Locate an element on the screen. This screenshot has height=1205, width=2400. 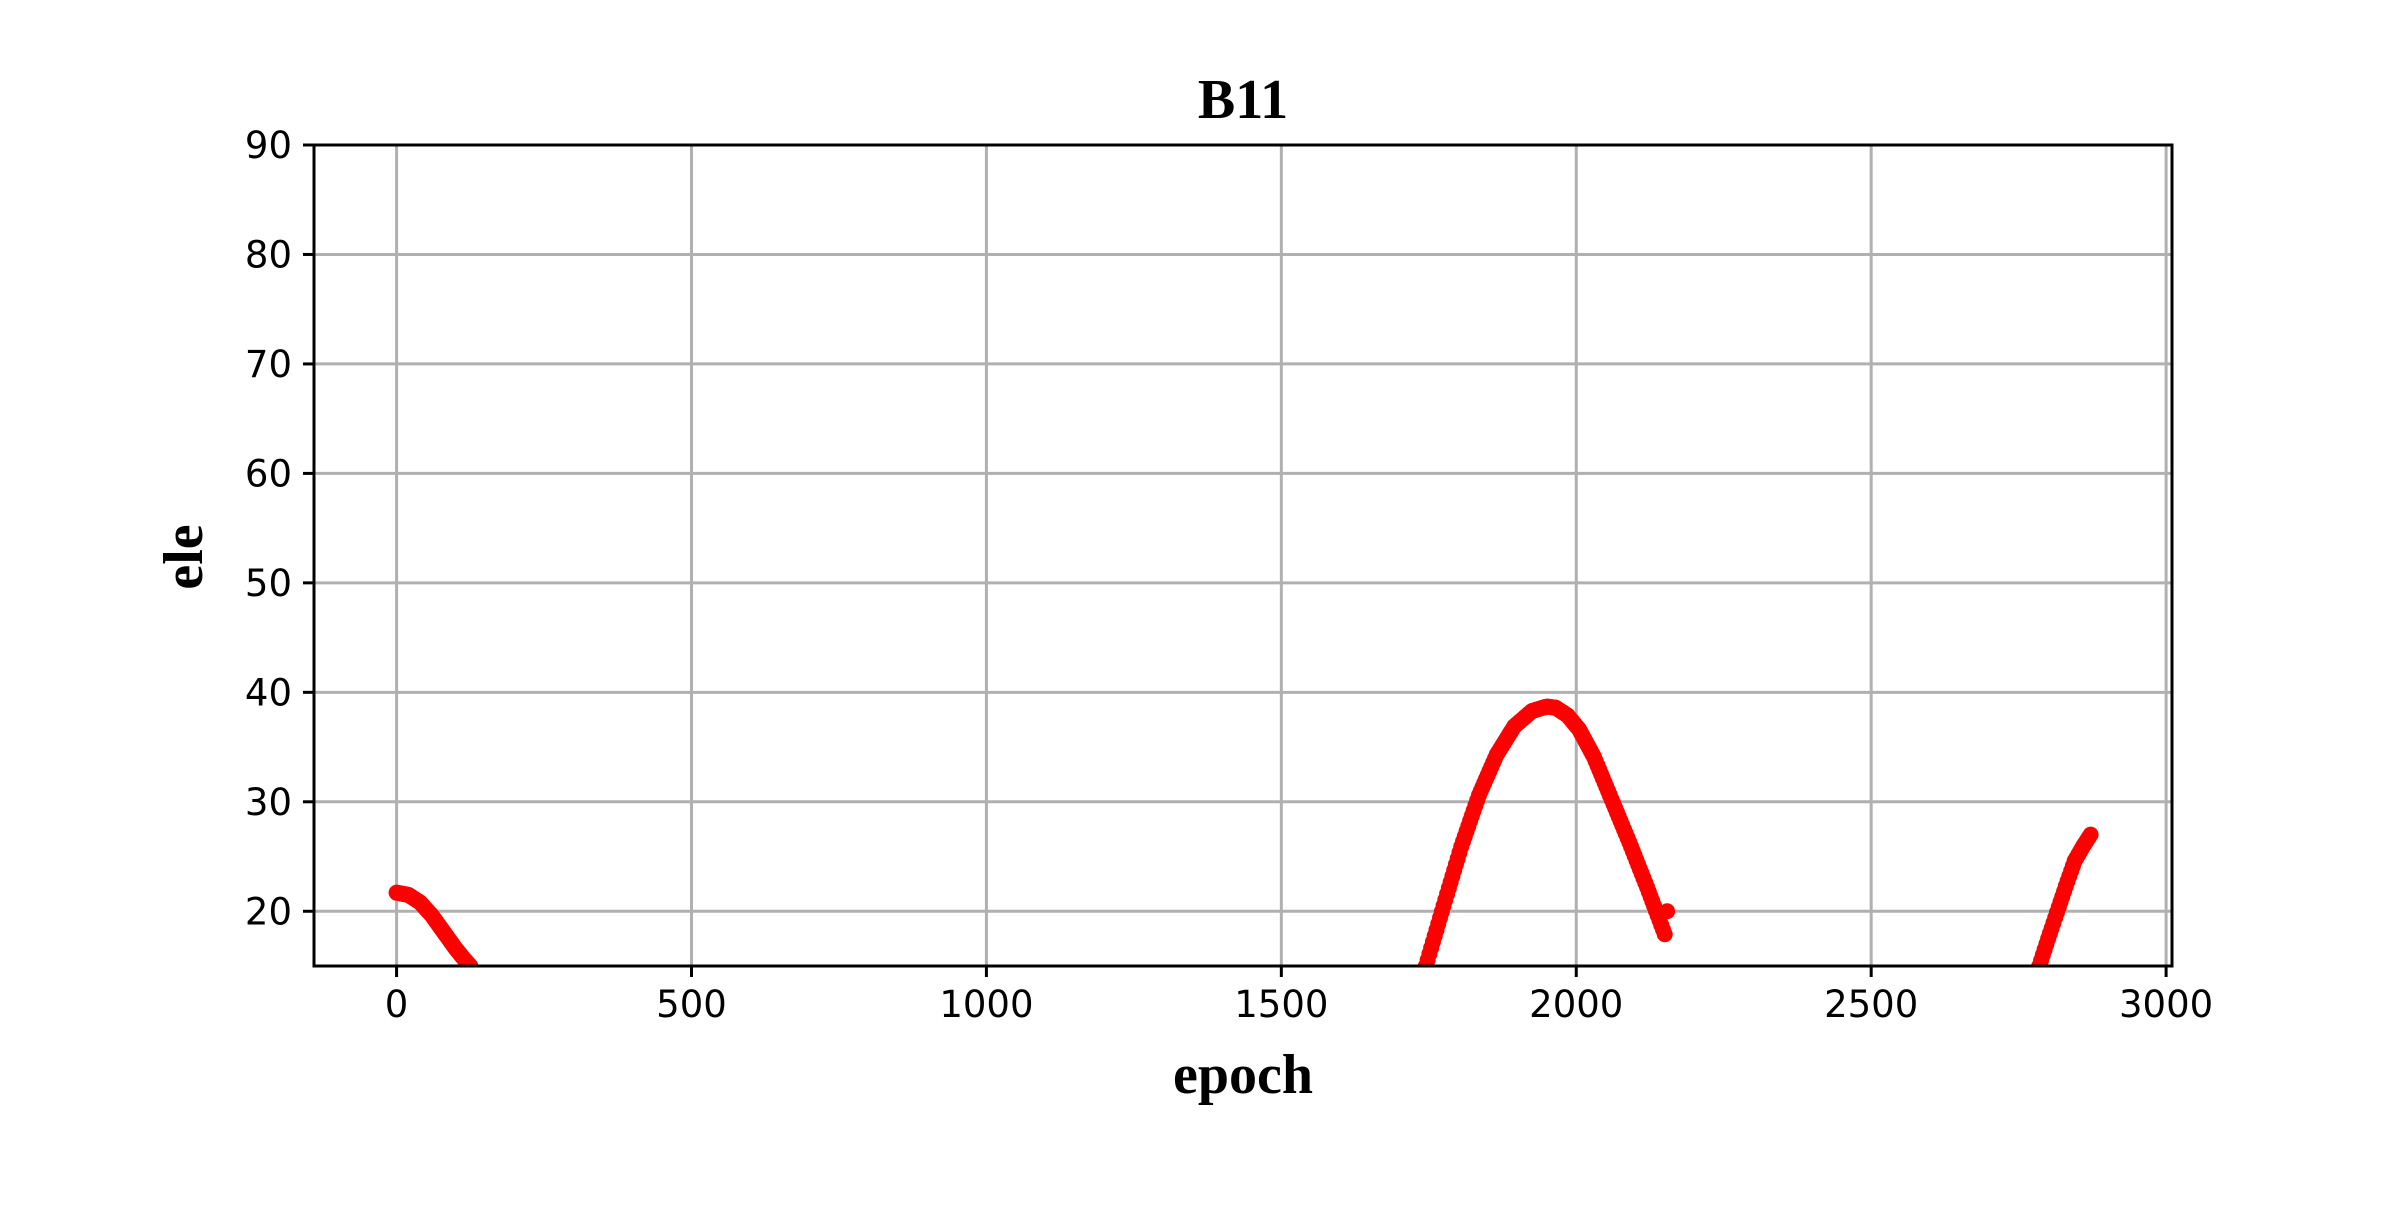
chart-title: B11 is located at coordinates (1243, 100).